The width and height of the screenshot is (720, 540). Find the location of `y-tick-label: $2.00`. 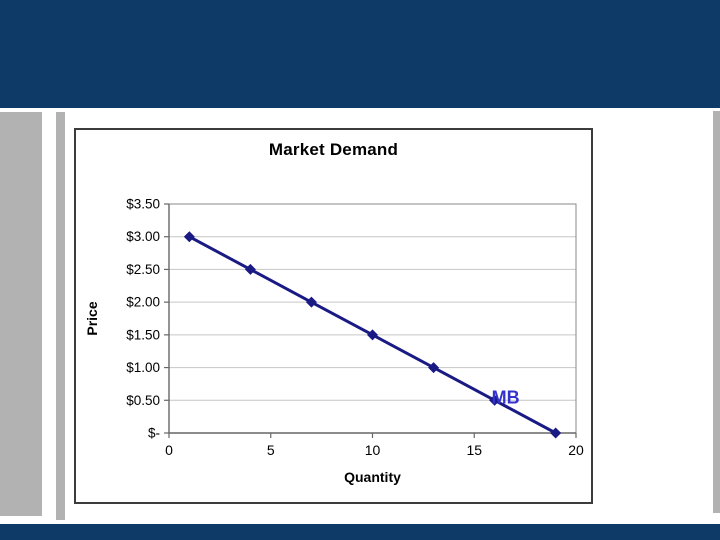

y-tick-label: $2.00 is located at coordinates (143, 302).